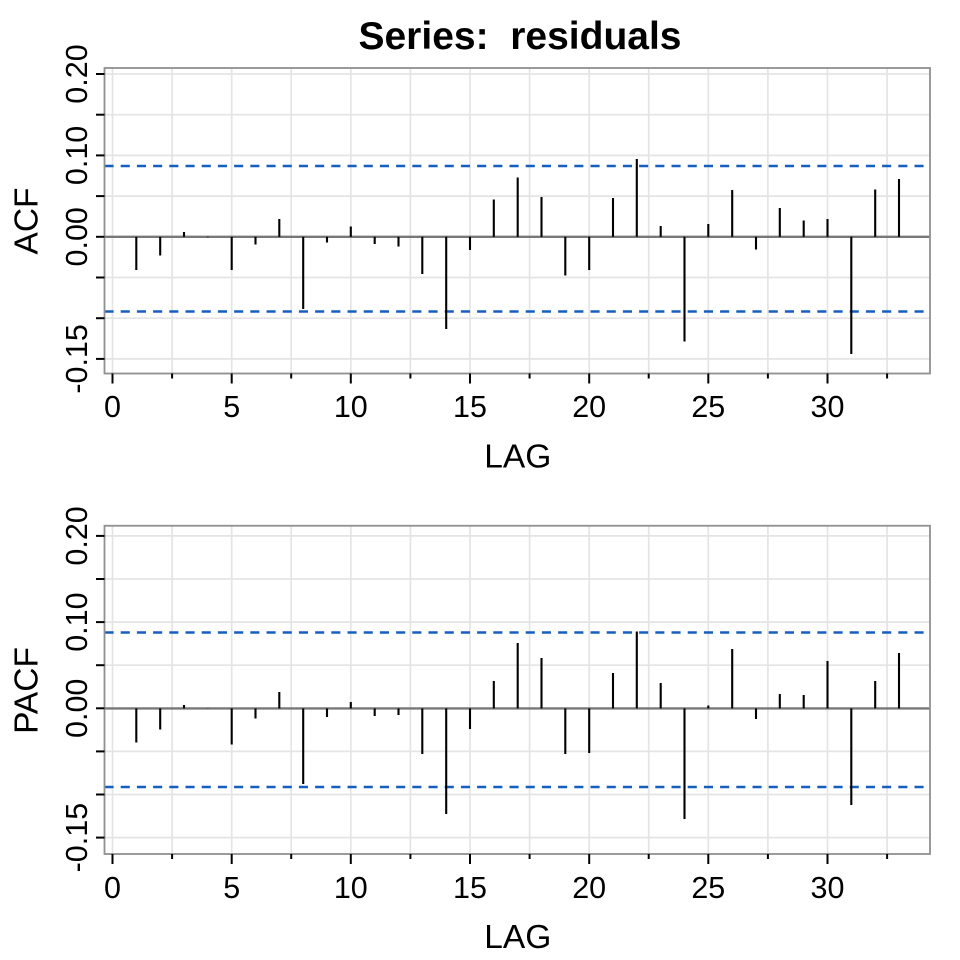 Image resolution: width=960 pixels, height=960 pixels. Describe the element at coordinates (27, 690) in the screenshot. I see `svg-text: PACF` at that location.